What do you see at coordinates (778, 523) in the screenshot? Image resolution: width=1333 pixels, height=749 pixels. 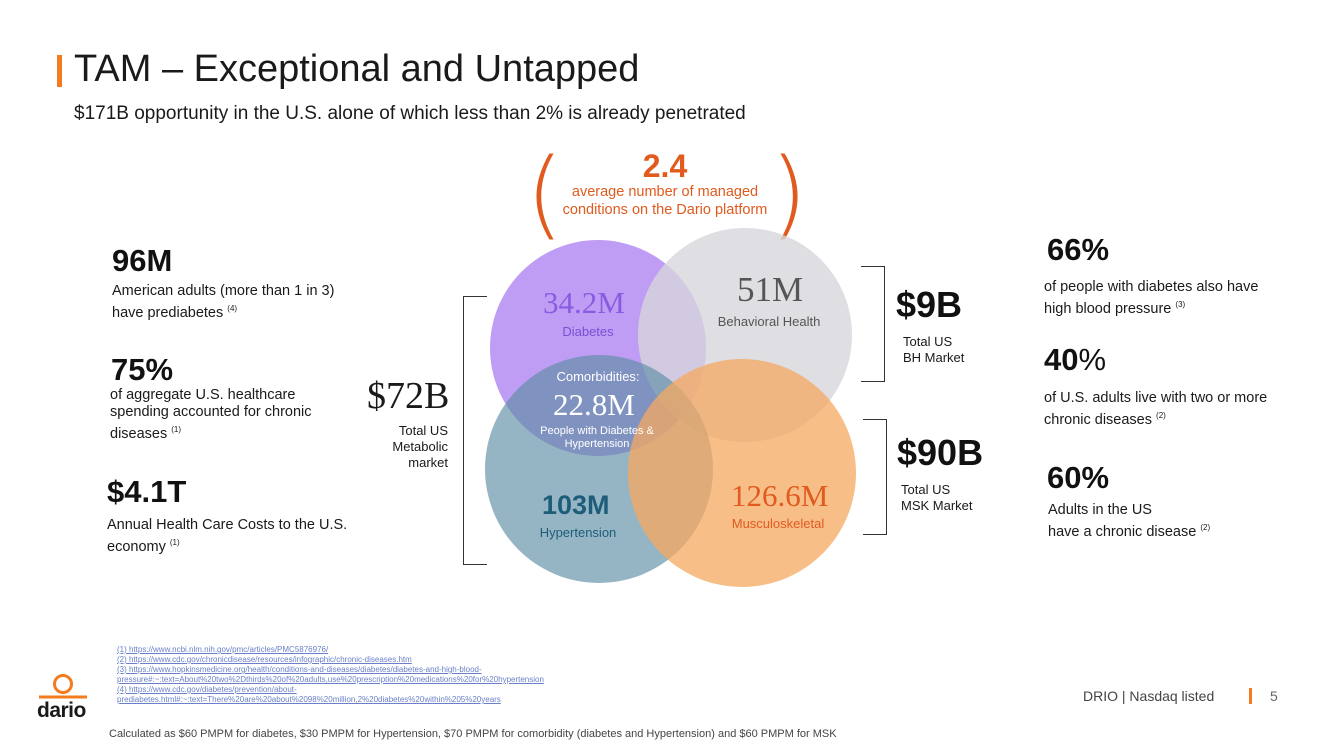 I see `venn-msk-label: Musculoskeletal` at bounding box center [778, 523].